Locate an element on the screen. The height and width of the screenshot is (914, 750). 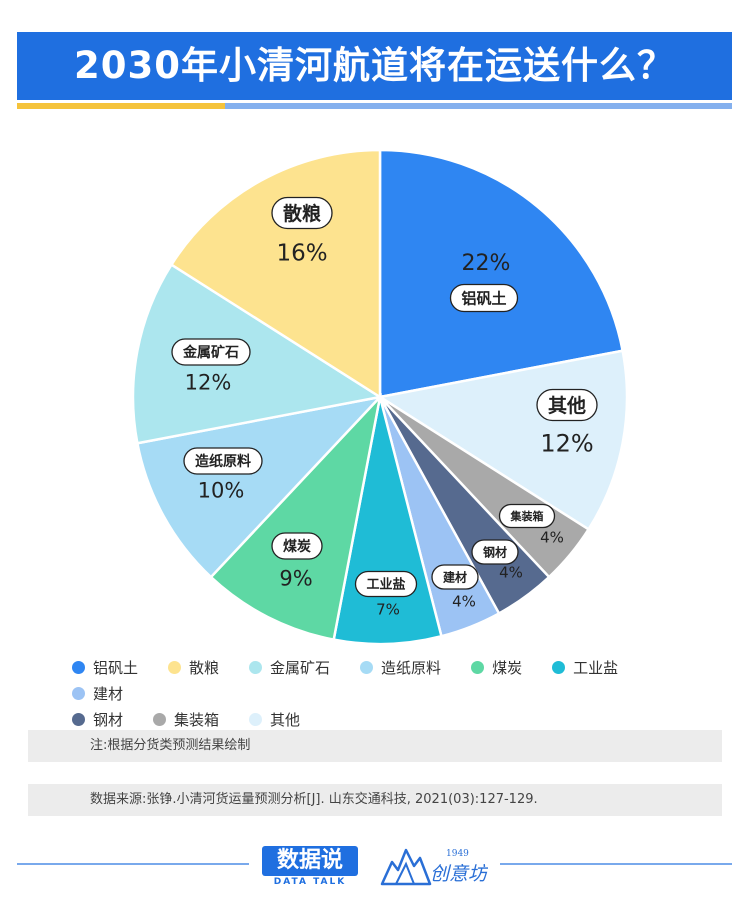
legend-label: 集装箱 is located at coordinates (197, 719).